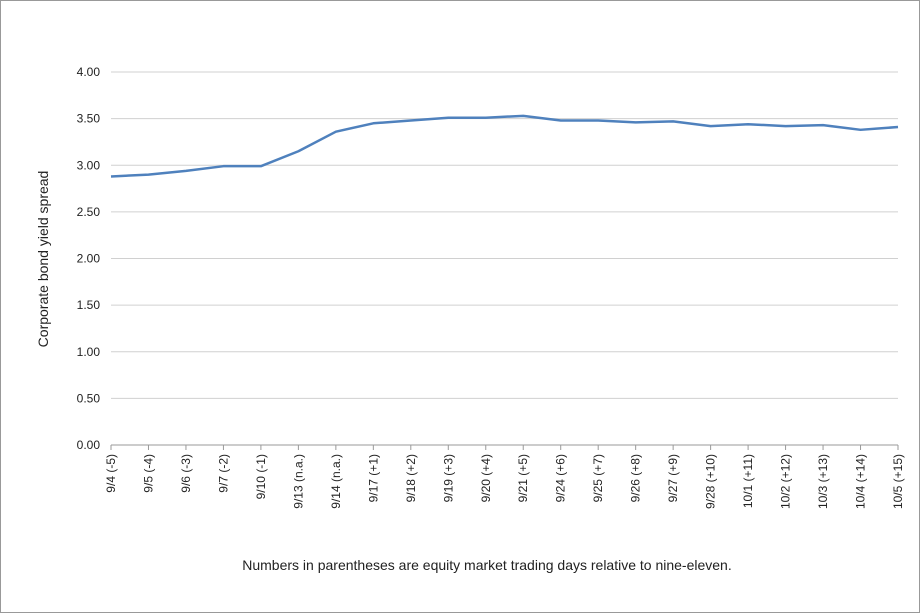 This screenshot has height=613, width=920. What do you see at coordinates (298, 481) in the screenshot?
I see `x-tick-label: 9/13 (n.a.)` at bounding box center [298, 481].